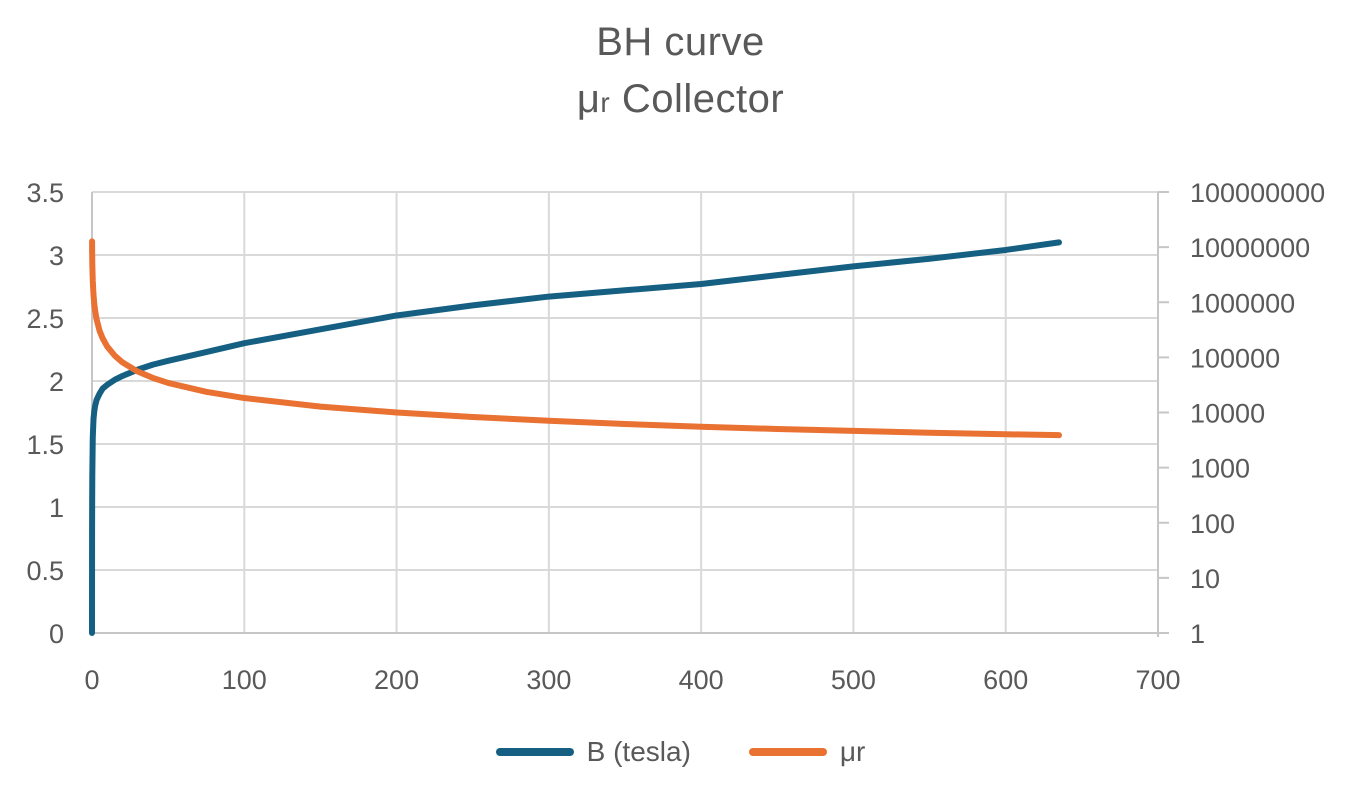  I want to click on svg-text: 3.5, so click(45, 193).